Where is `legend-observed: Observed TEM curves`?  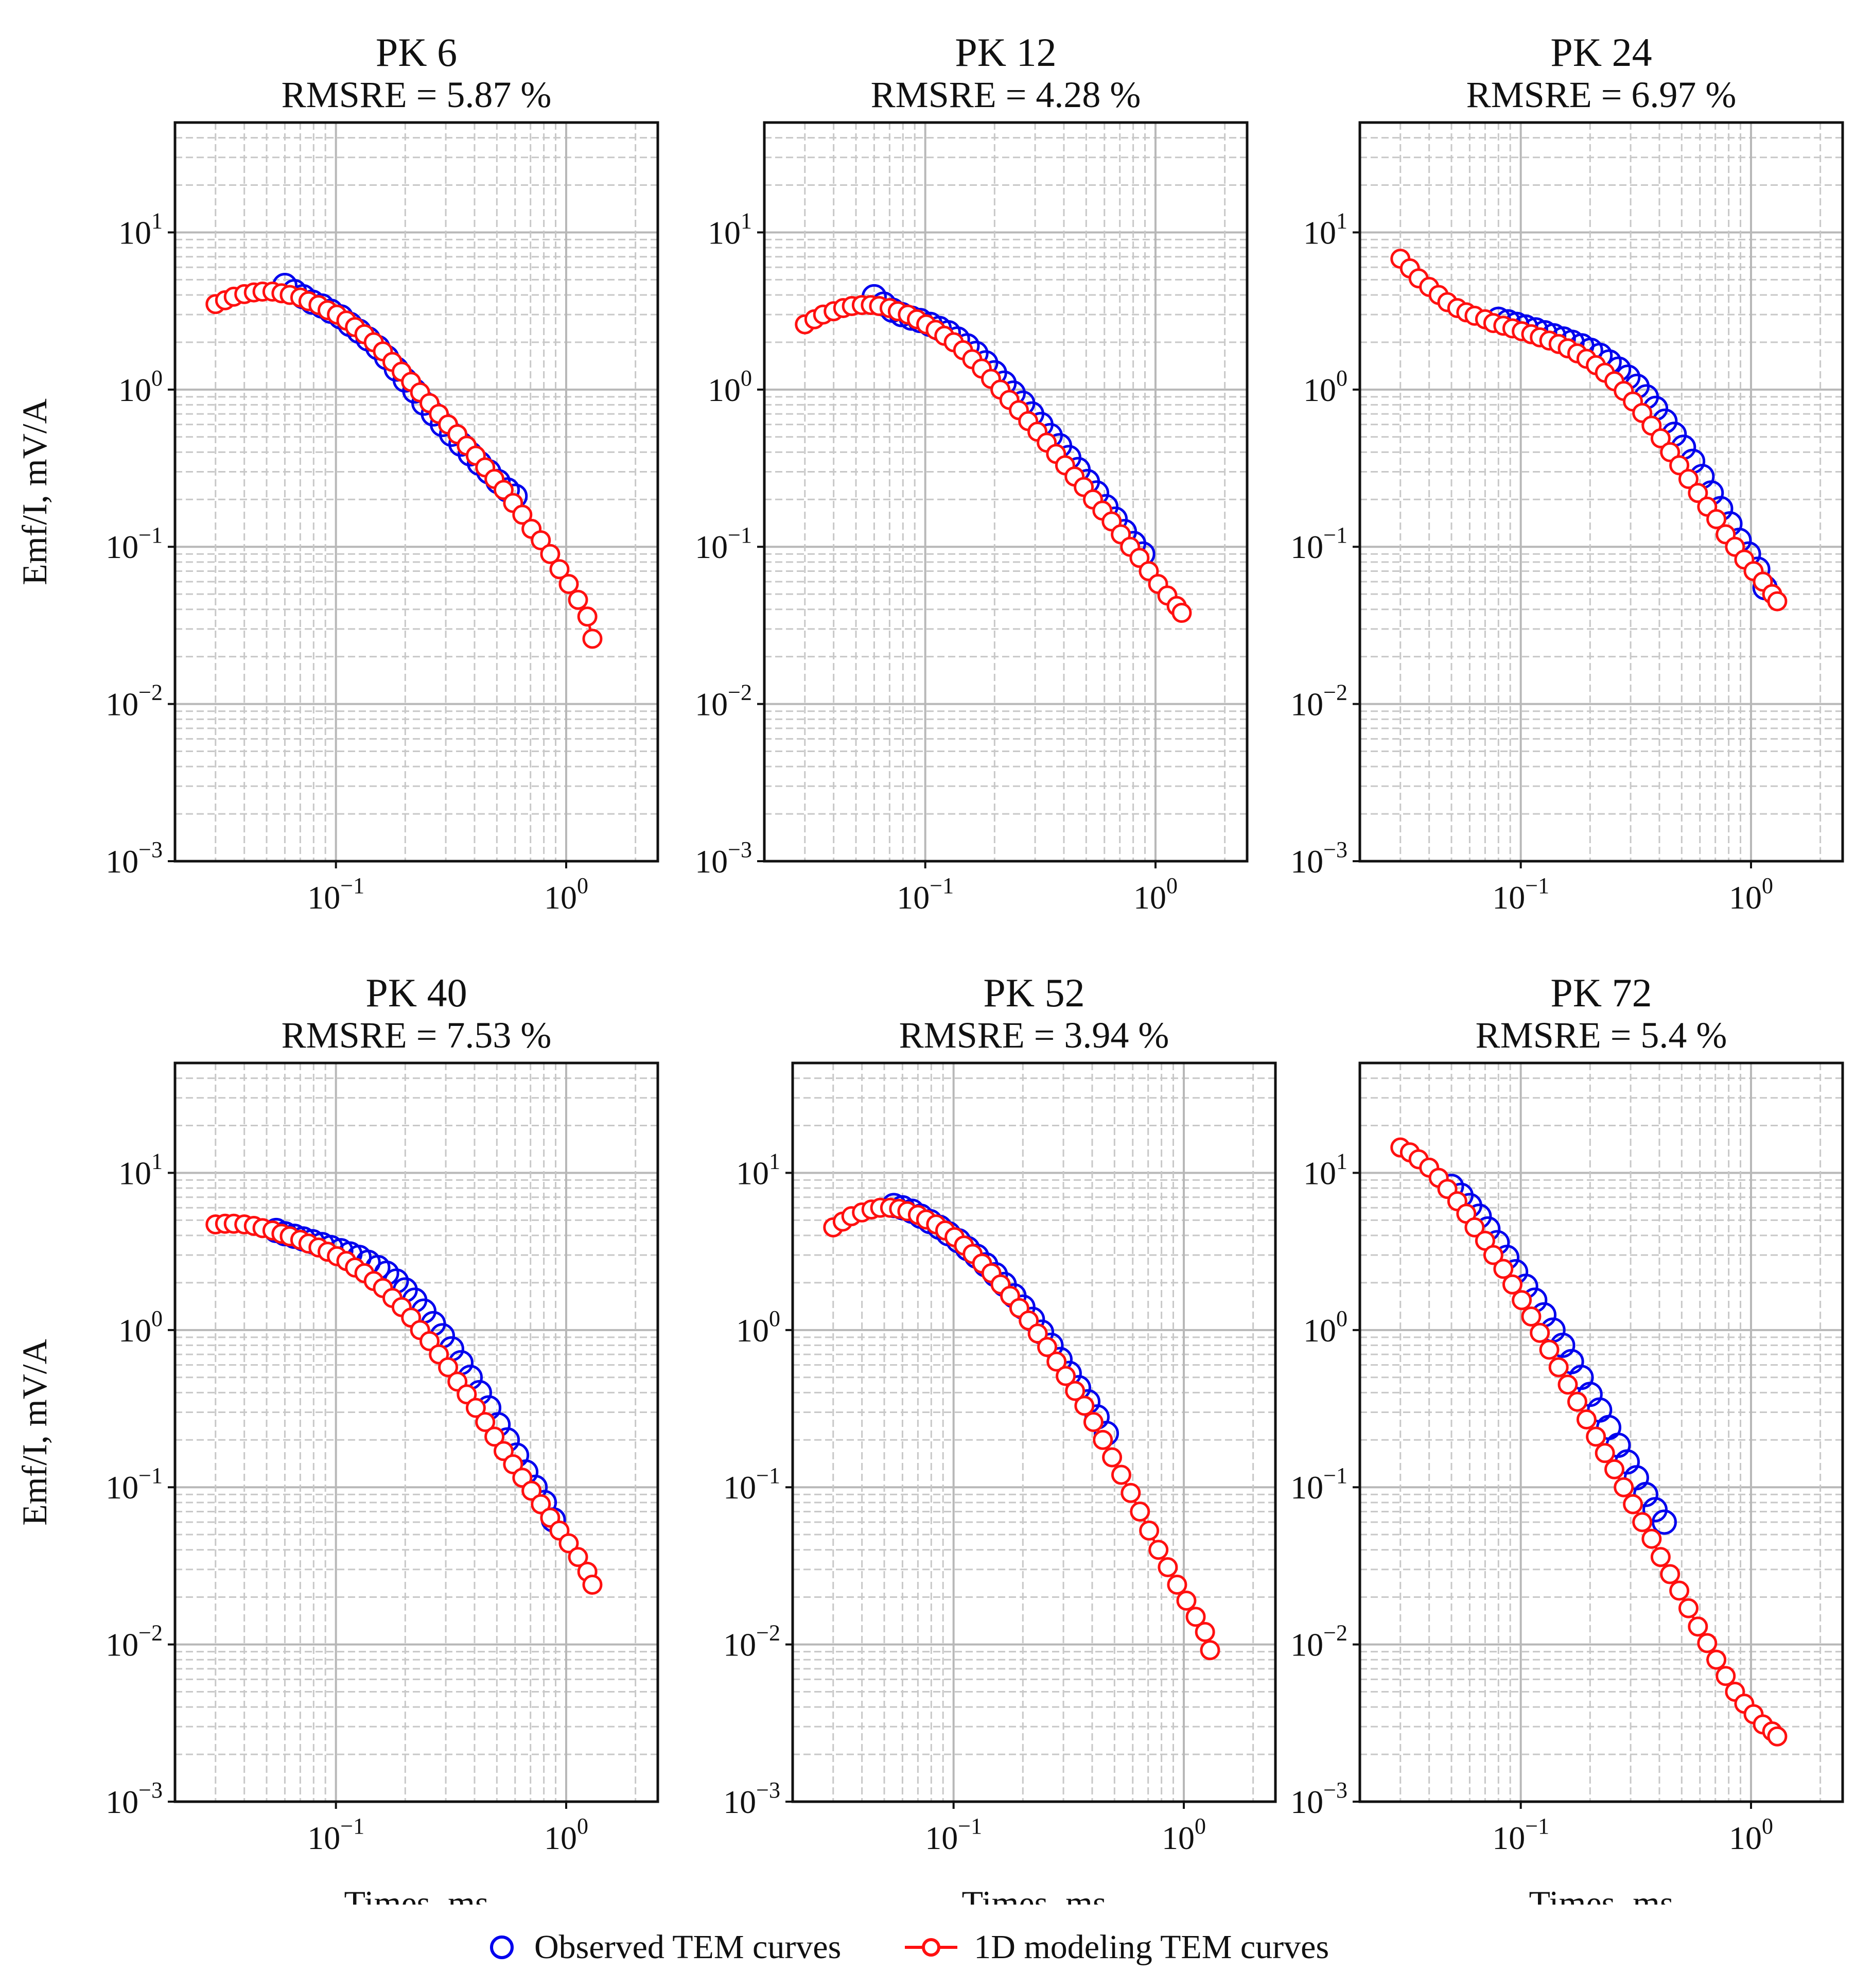
legend-observed: Observed TEM curves is located at coordinates (662, 1948).